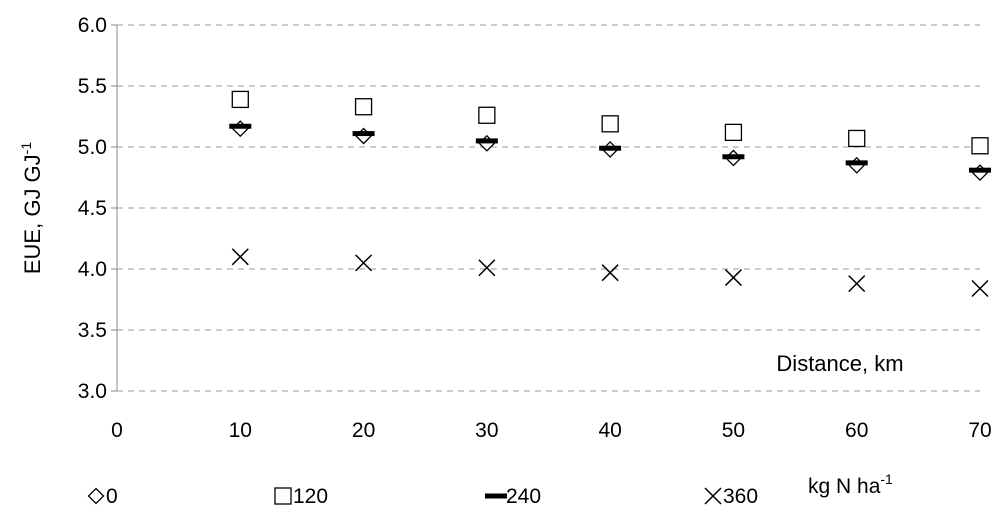 This screenshot has width=997, height=513. I want to click on legend-item-0: 0, so click(102, 496).